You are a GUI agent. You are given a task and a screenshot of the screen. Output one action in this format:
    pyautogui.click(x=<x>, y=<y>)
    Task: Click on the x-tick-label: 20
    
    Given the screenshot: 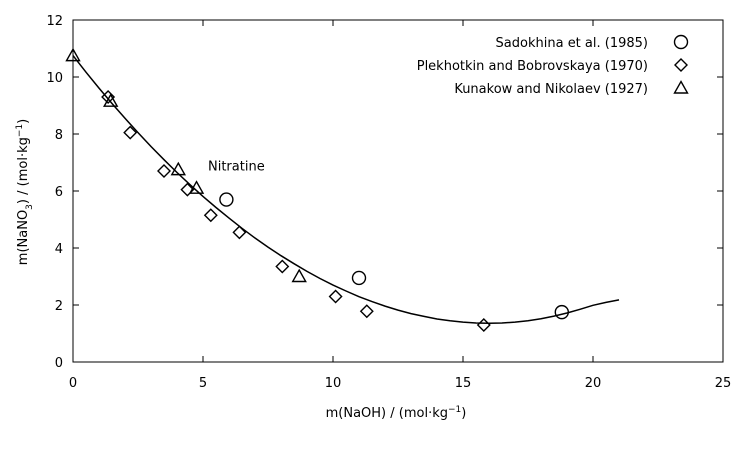 What is the action you would take?
    pyautogui.click(x=593, y=383)
    